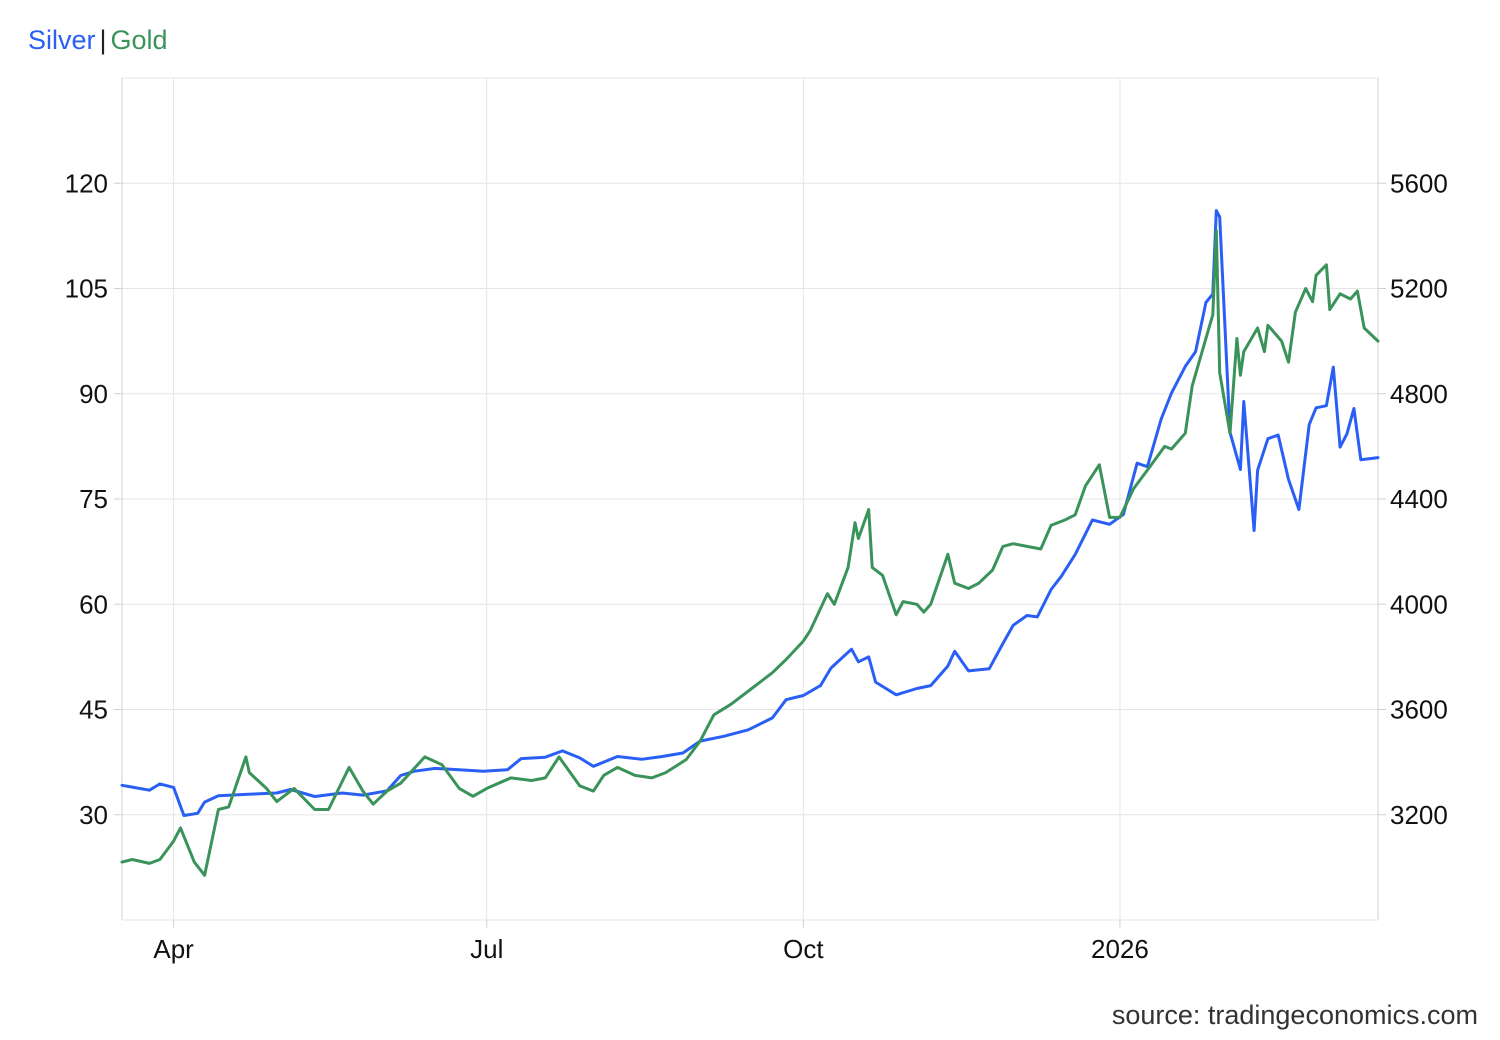 This screenshot has height=1040, width=1500. What do you see at coordinates (93, 604) in the screenshot?
I see `y-tick-label-left: 60` at bounding box center [93, 604].